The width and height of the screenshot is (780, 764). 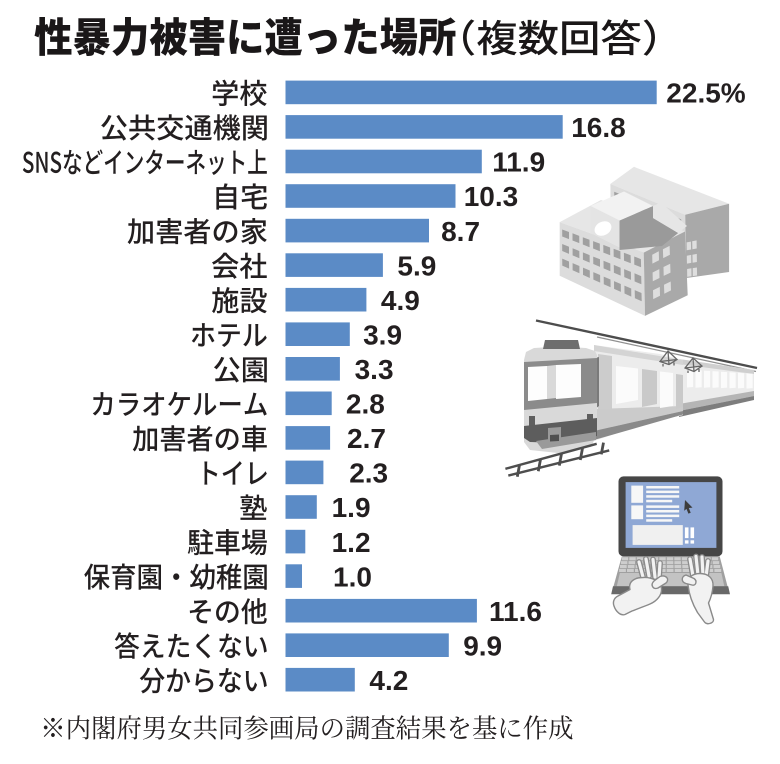 I want to click on svg-text: 1.9, so click(x=351, y=507).